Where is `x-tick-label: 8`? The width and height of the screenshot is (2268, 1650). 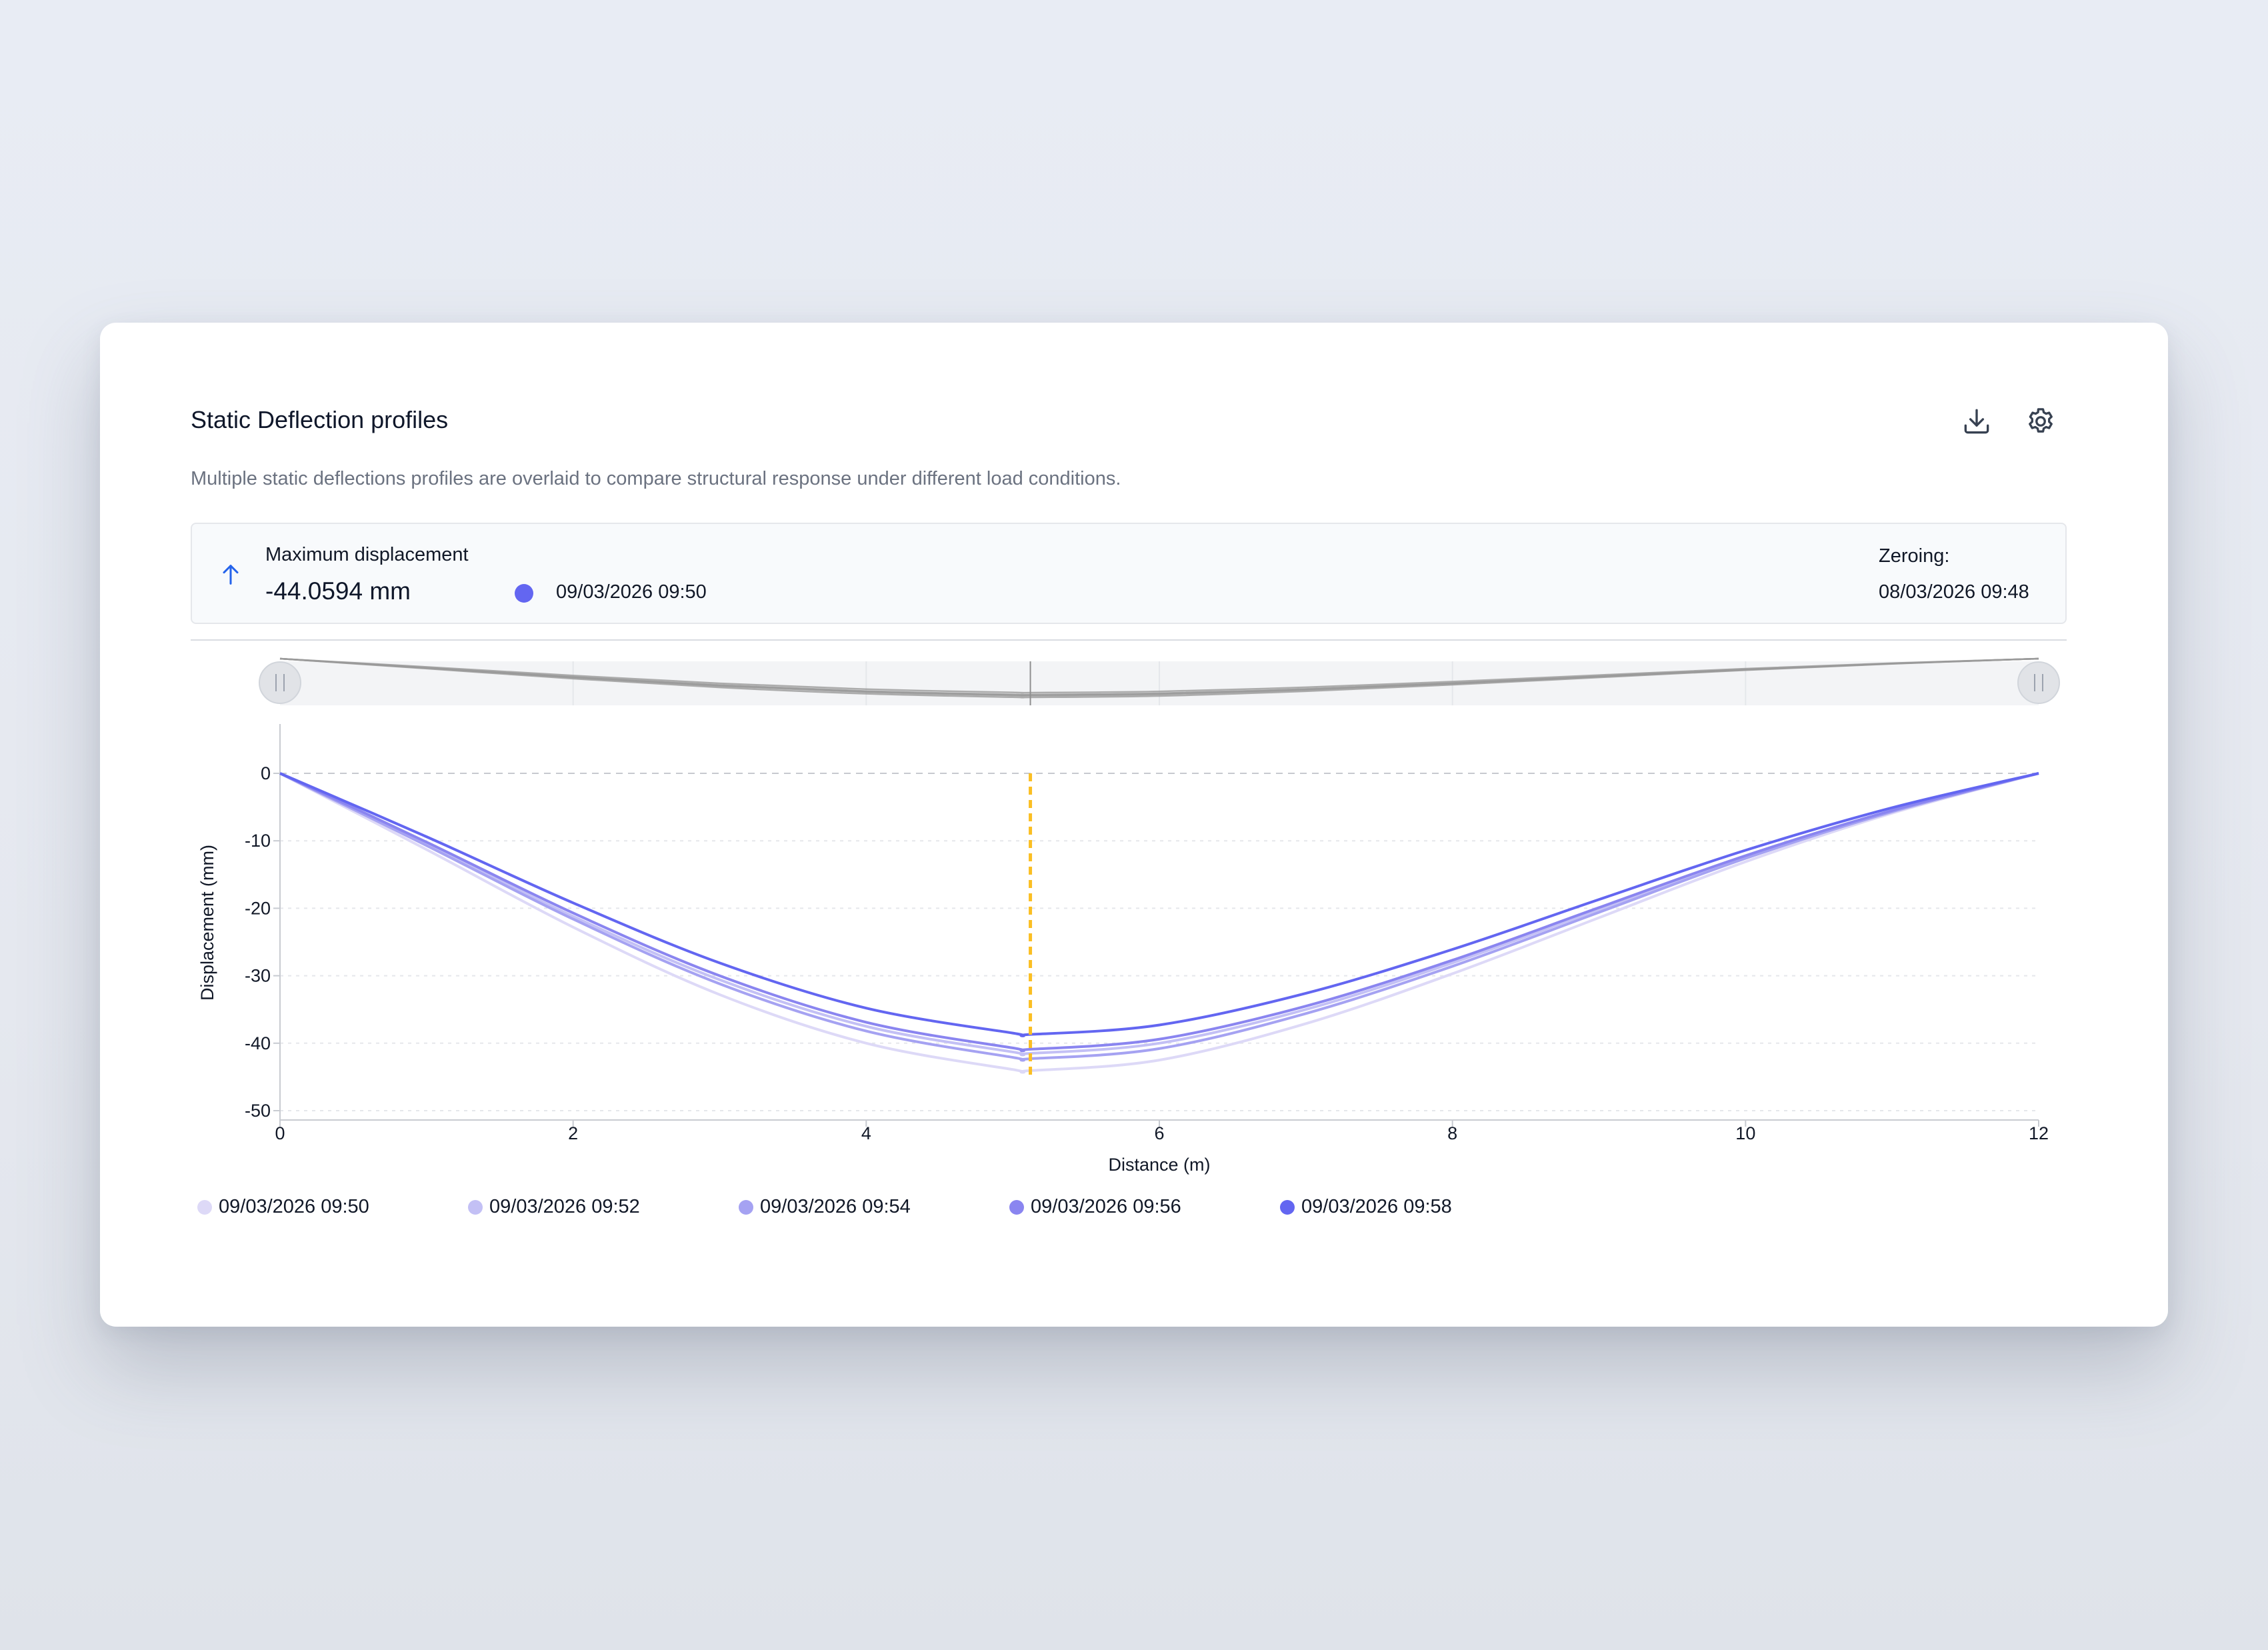
x-tick-label: 8 is located at coordinates (1452, 1133).